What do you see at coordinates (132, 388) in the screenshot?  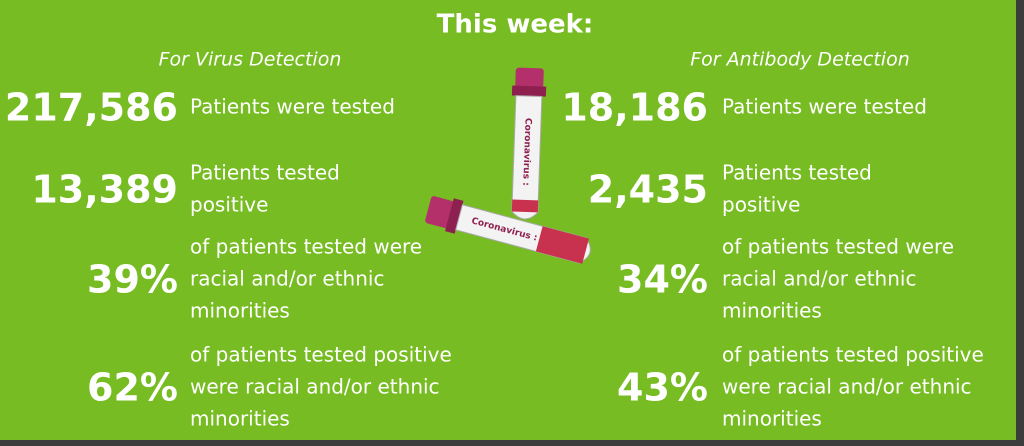 I see `stat-value: 62%` at bounding box center [132, 388].